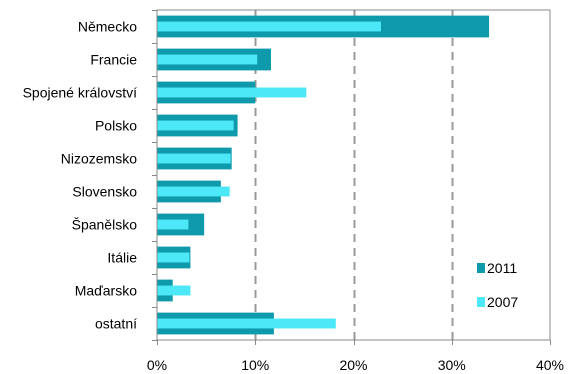 The image size is (569, 374). What do you see at coordinates (116, 324) in the screenshot?
I see `category-label: ostatní` at bounding box center [116, 324].